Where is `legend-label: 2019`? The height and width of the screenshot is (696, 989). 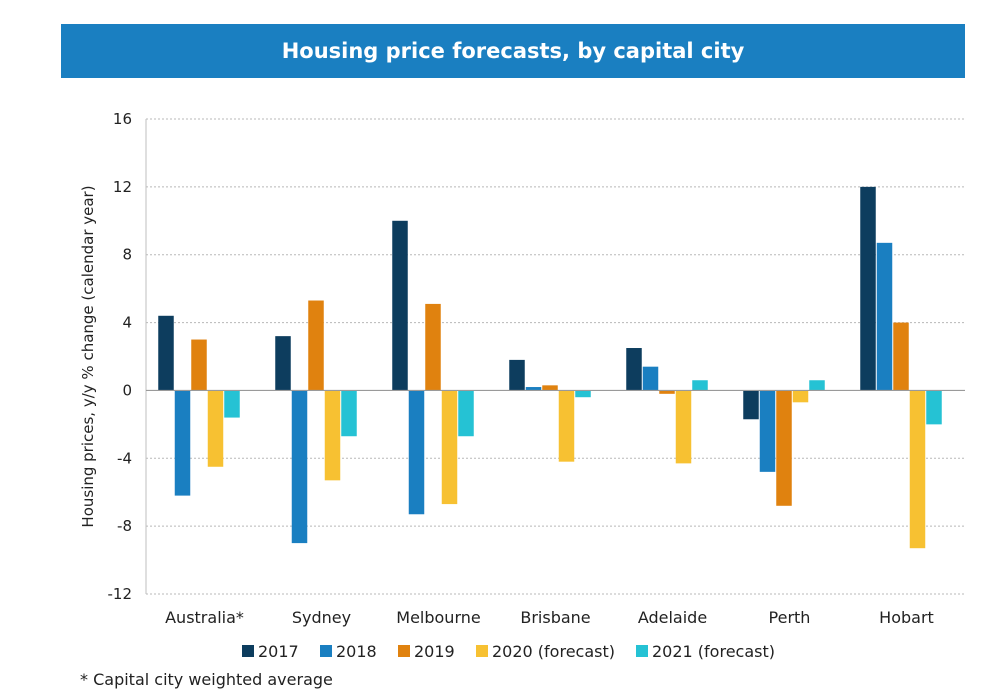 legend-label: 2019 is located at coordinates (434, 651).